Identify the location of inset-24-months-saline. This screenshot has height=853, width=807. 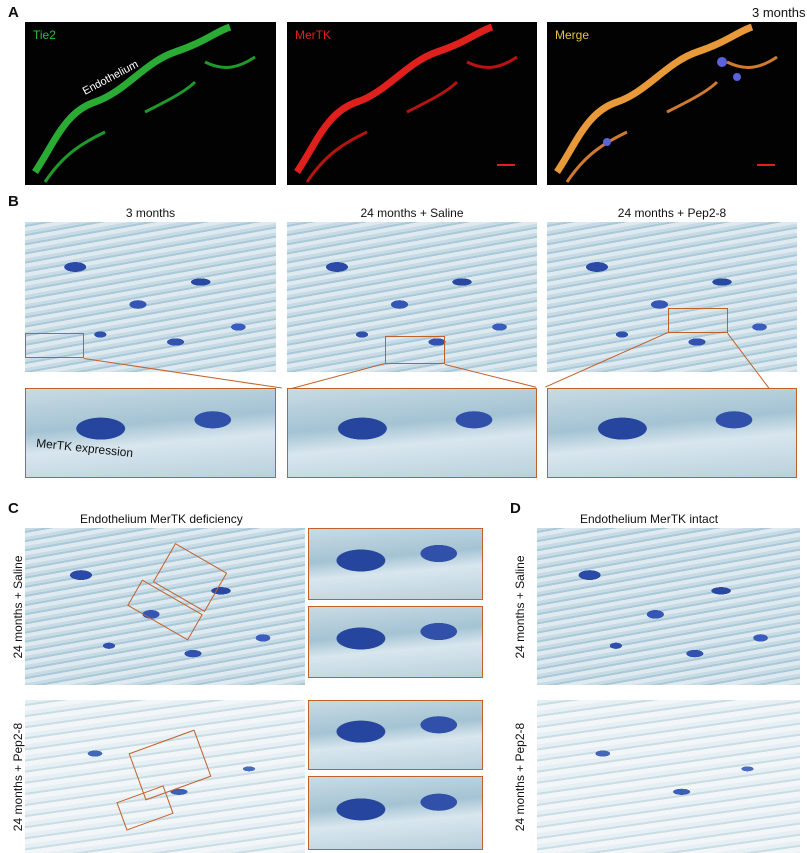
(412, 433).